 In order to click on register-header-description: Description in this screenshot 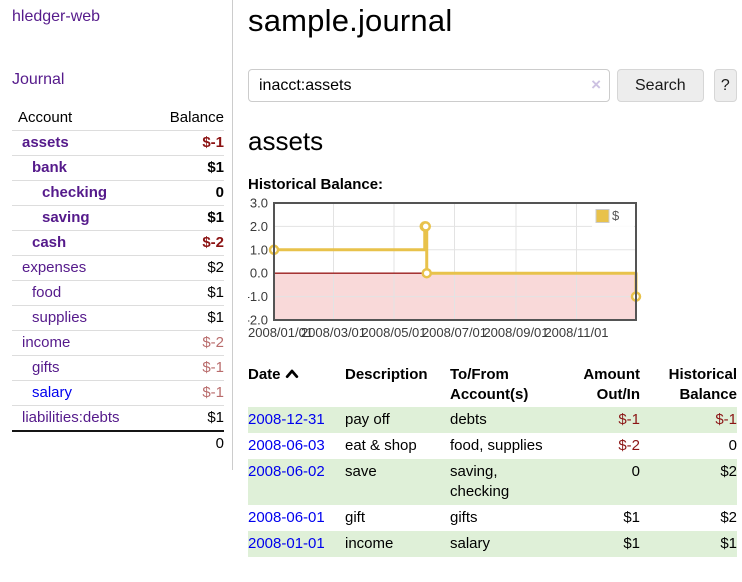, I will do `click(386, 374)`.